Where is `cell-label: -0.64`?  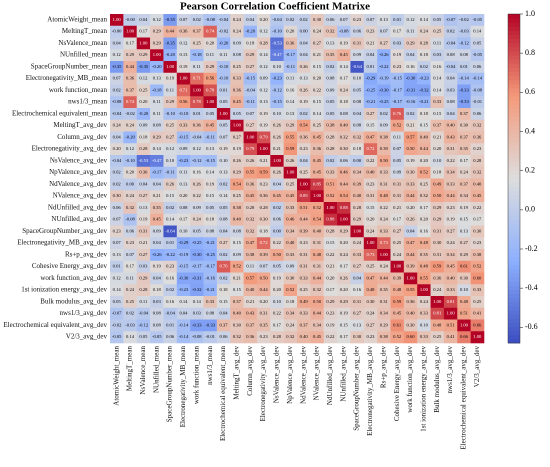
cell-label: -0.64 is located at coordinates (357, 66).